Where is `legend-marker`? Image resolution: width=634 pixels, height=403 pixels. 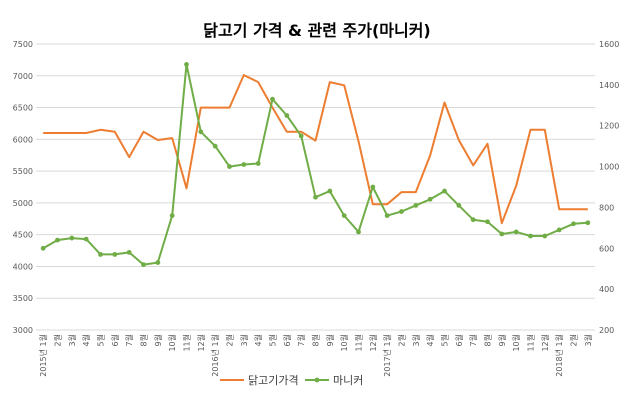
legend-marker is located at coordinates (317, 380).